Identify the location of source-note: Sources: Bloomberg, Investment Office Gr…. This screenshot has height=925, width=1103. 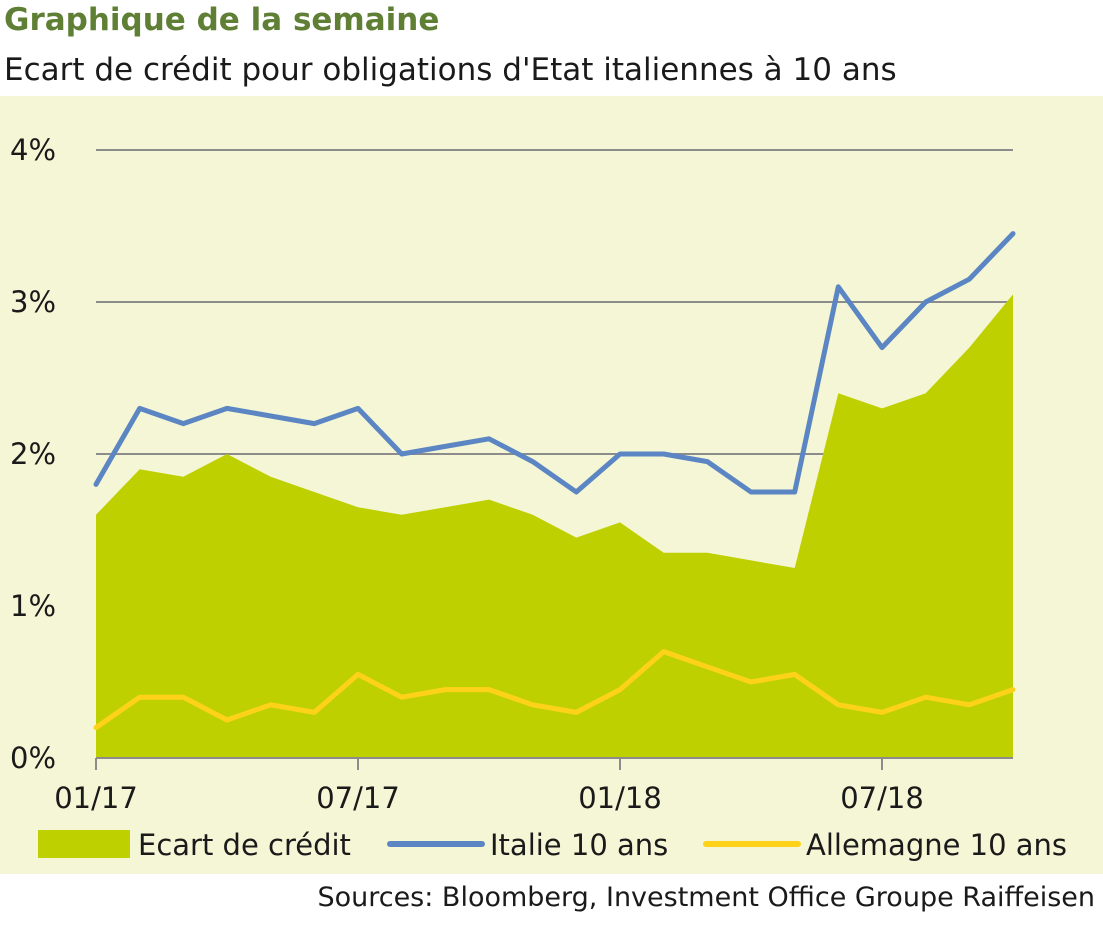
(706, 897).